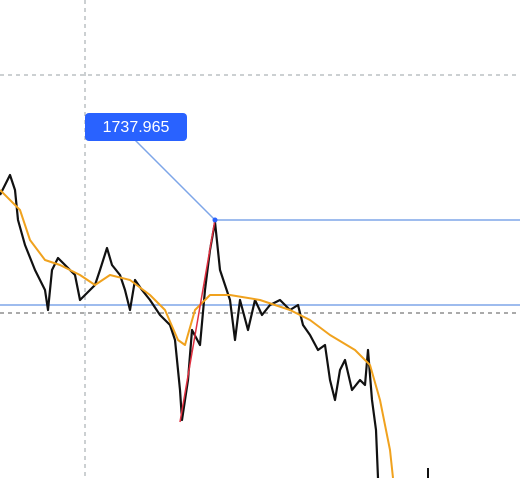  What do you see at coordinates (197, 321) in the screenshot?
I see `trend-line` at bounding box center [197, 321].